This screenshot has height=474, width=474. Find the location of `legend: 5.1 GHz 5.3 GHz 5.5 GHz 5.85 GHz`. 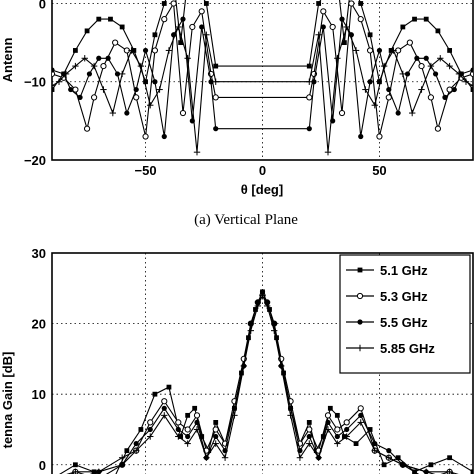

legend: 5.1 GHz 5.3 GHz 5.5 GHz 5.85 GHz is located at coordinates (405, 314).